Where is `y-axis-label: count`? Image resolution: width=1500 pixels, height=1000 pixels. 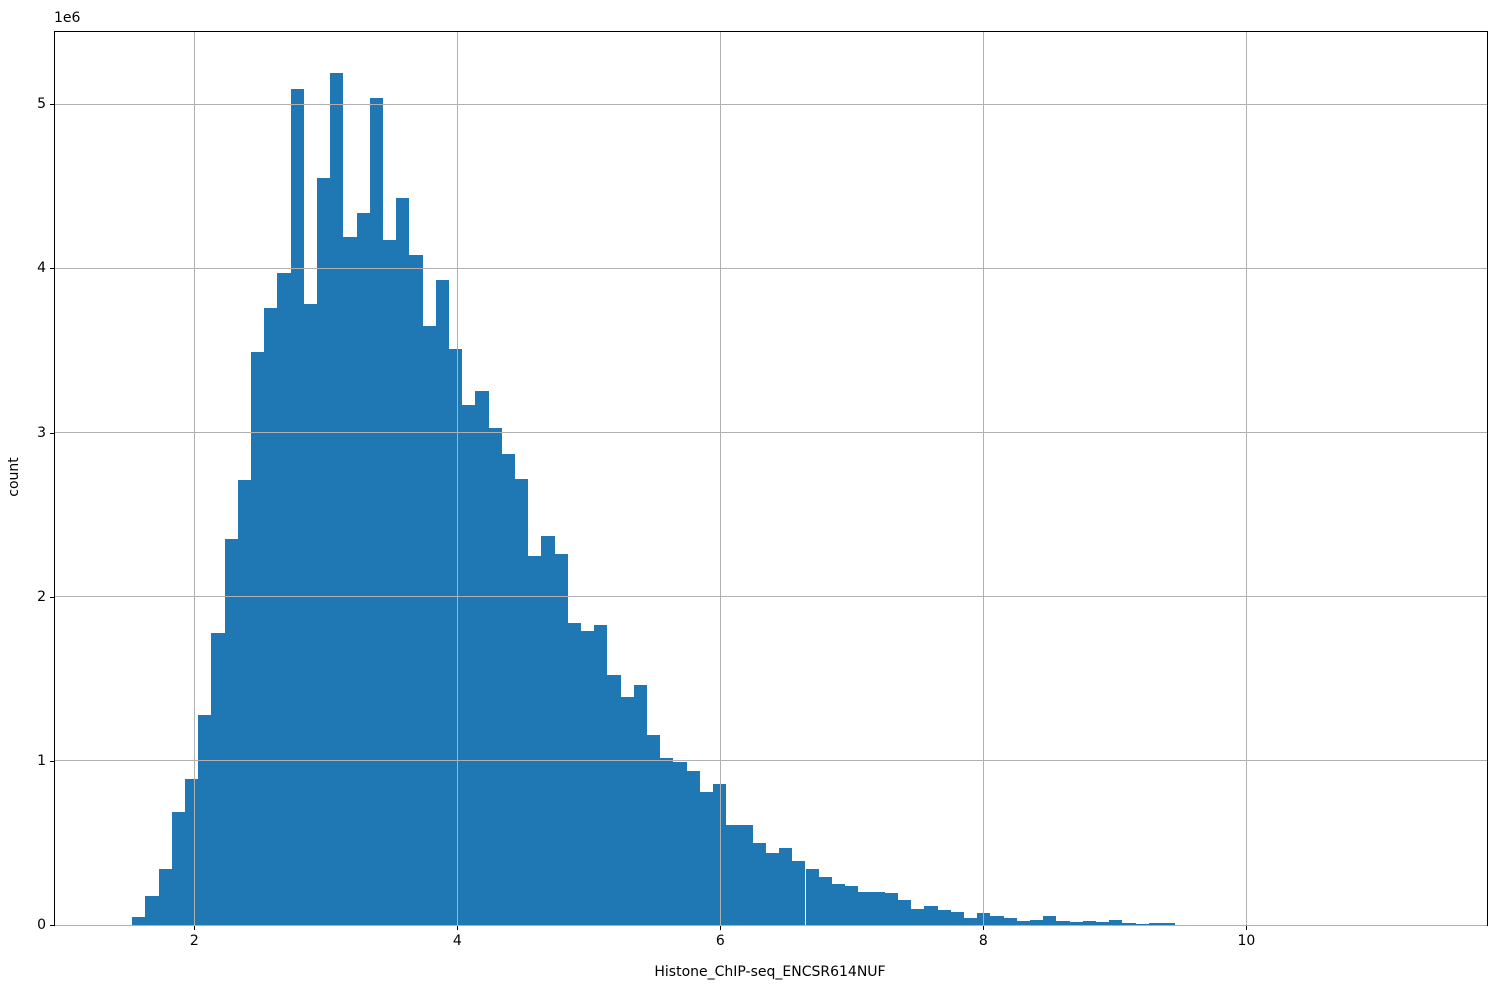
y-axis-label: count is located at coordinates (14, 477).